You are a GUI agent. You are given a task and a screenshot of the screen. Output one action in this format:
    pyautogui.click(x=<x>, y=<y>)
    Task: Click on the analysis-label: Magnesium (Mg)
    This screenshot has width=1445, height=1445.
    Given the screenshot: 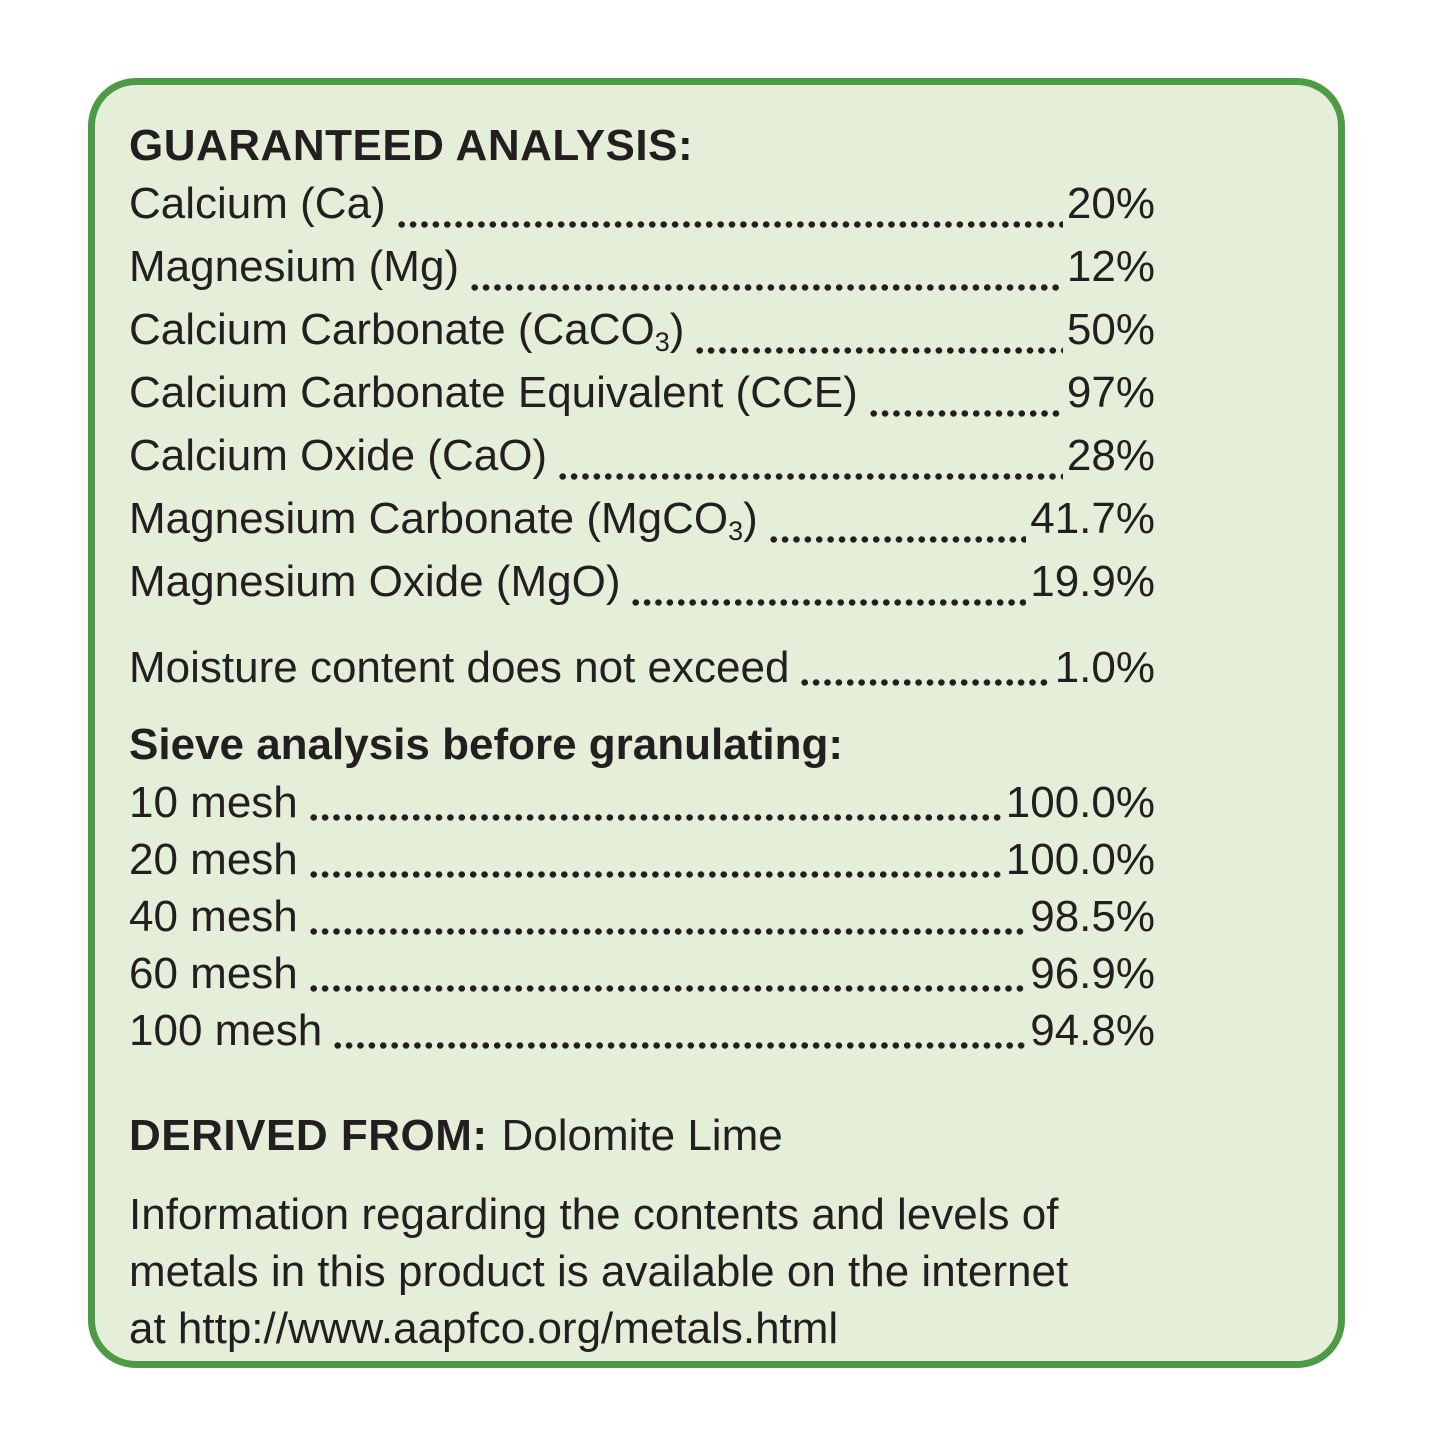 What is the action you would take?
    pyautogui.click(x=294, y=266)
    